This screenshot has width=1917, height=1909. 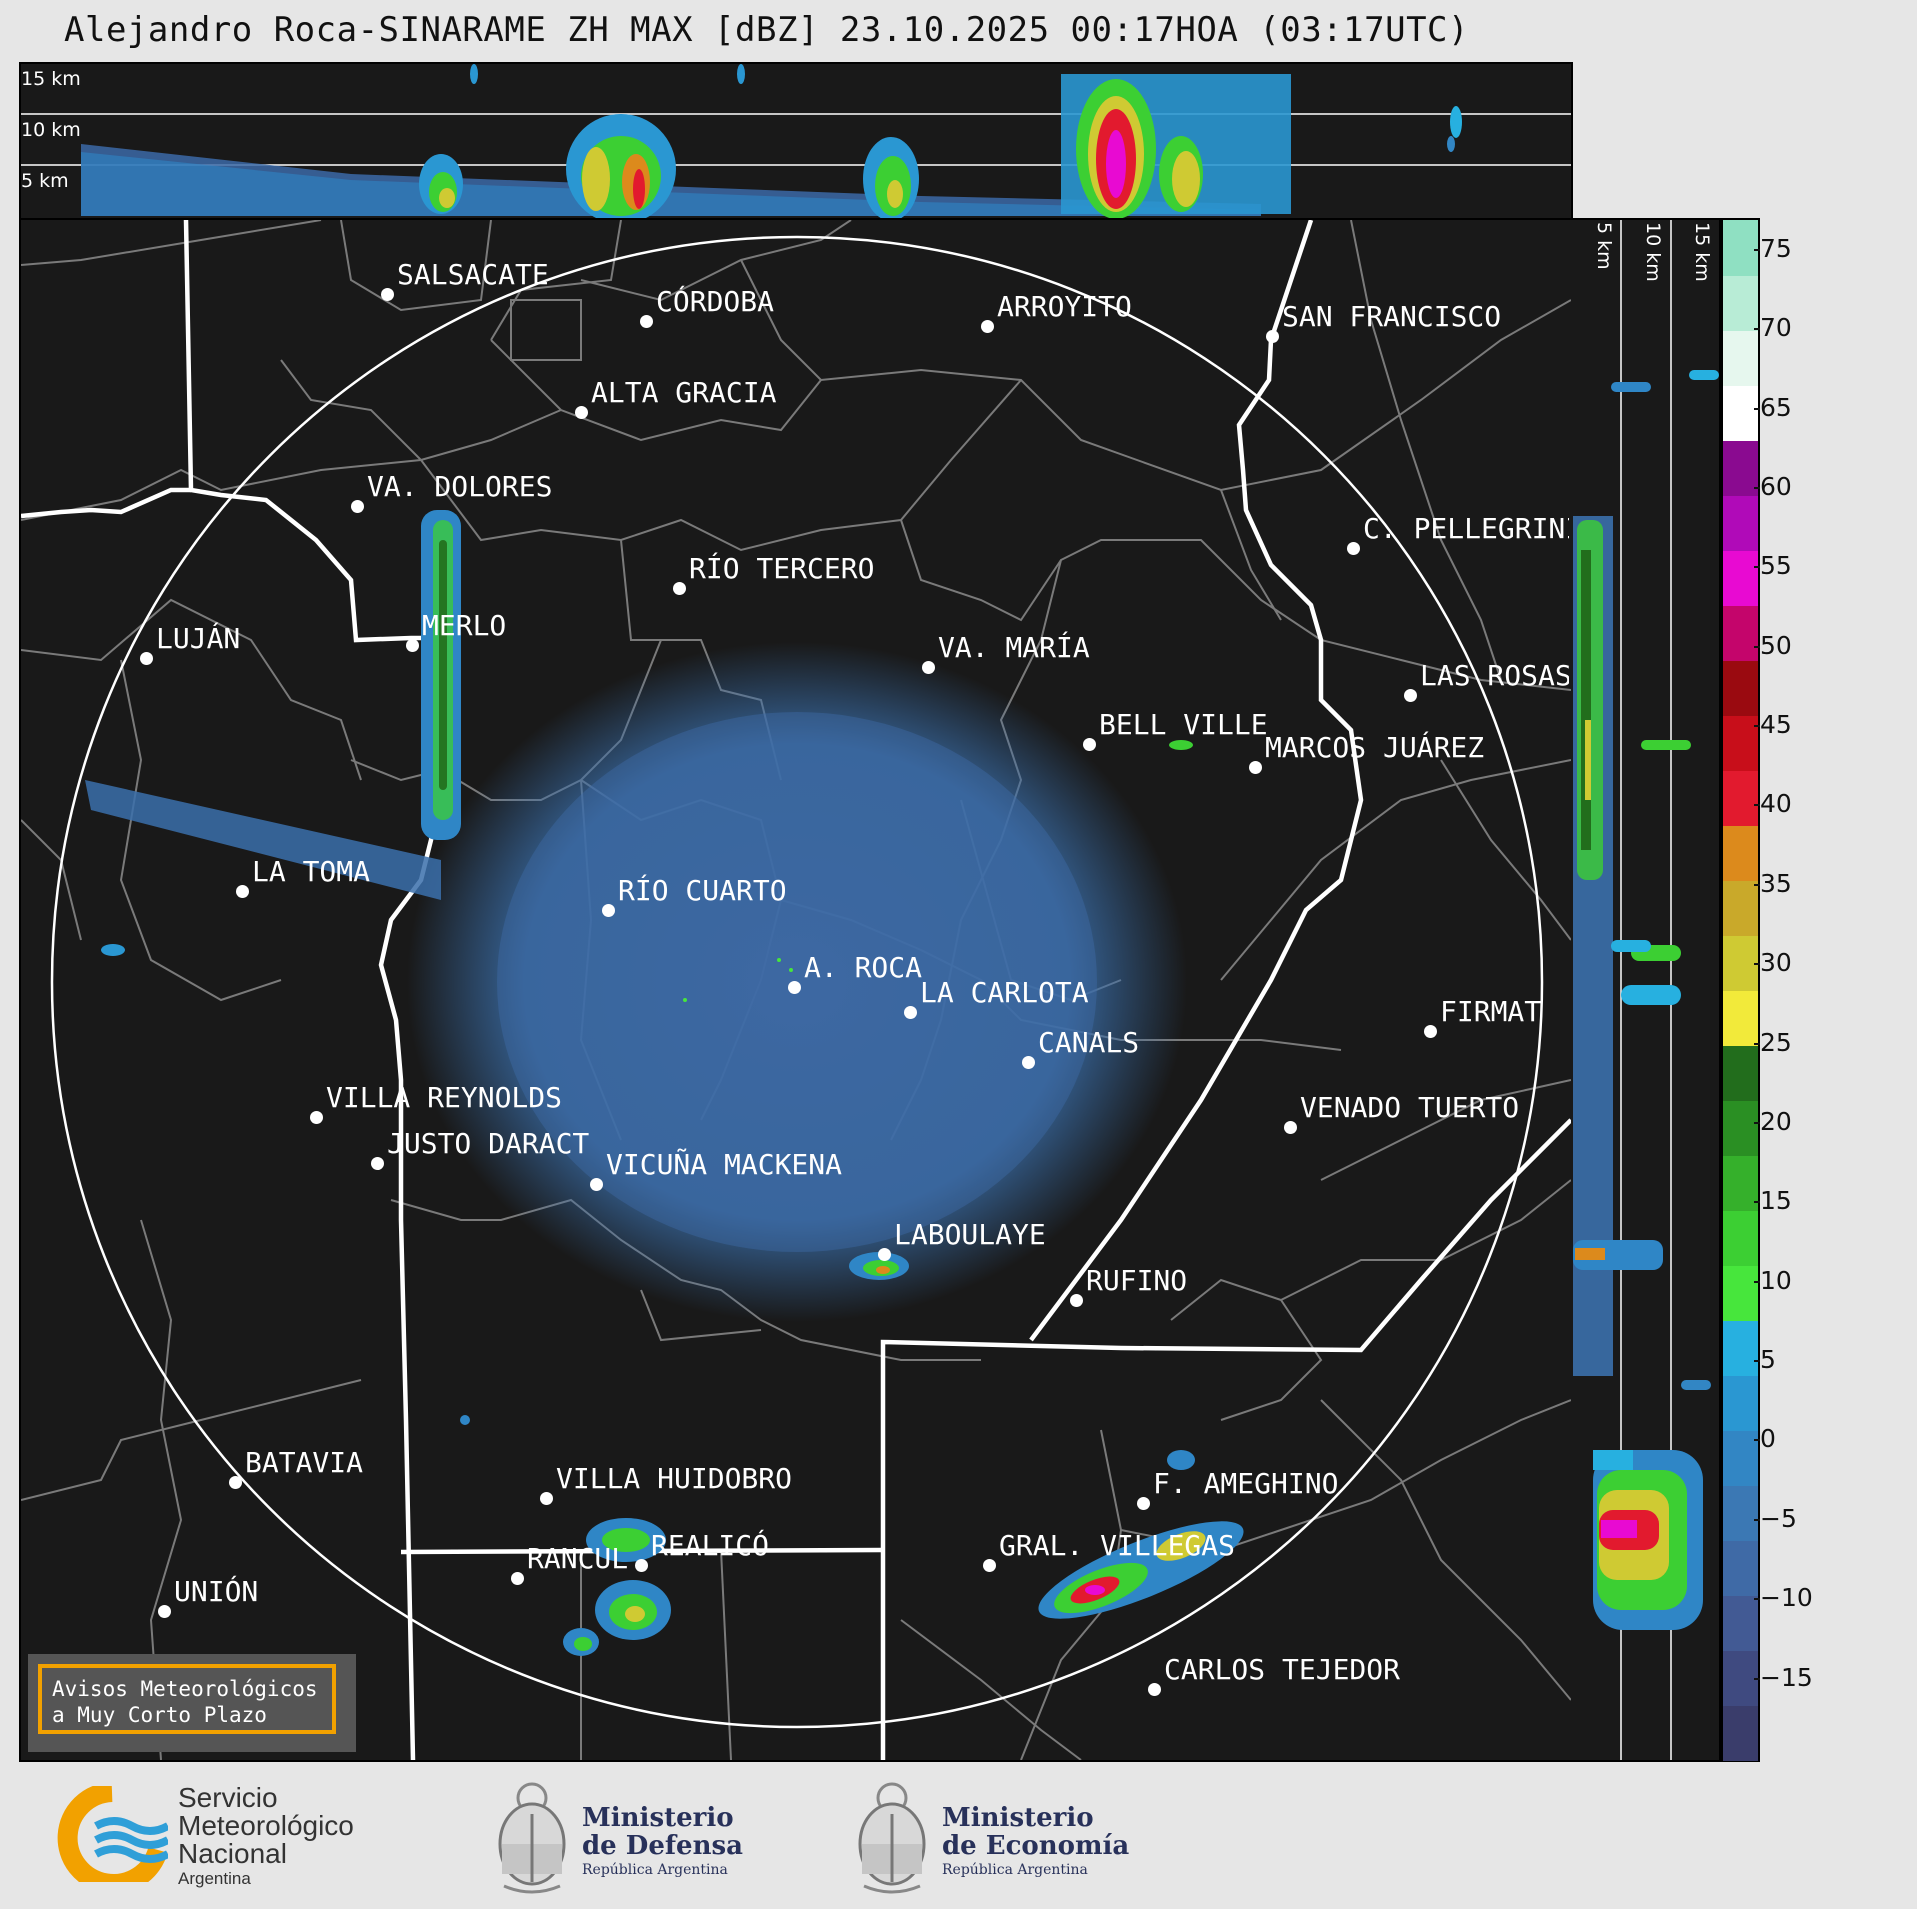 I want to click on side-cross-section: 5 km 10 km 15 km, so click(x=1646, y=990).